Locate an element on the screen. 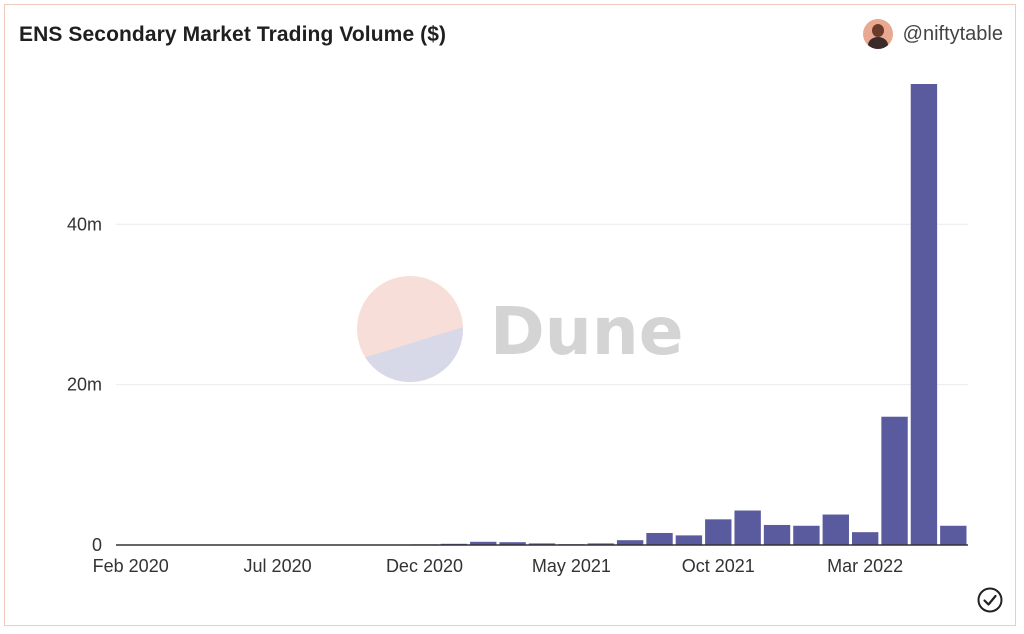  x-tick-label: Feb 2020 is located at coordinates (131, 566).